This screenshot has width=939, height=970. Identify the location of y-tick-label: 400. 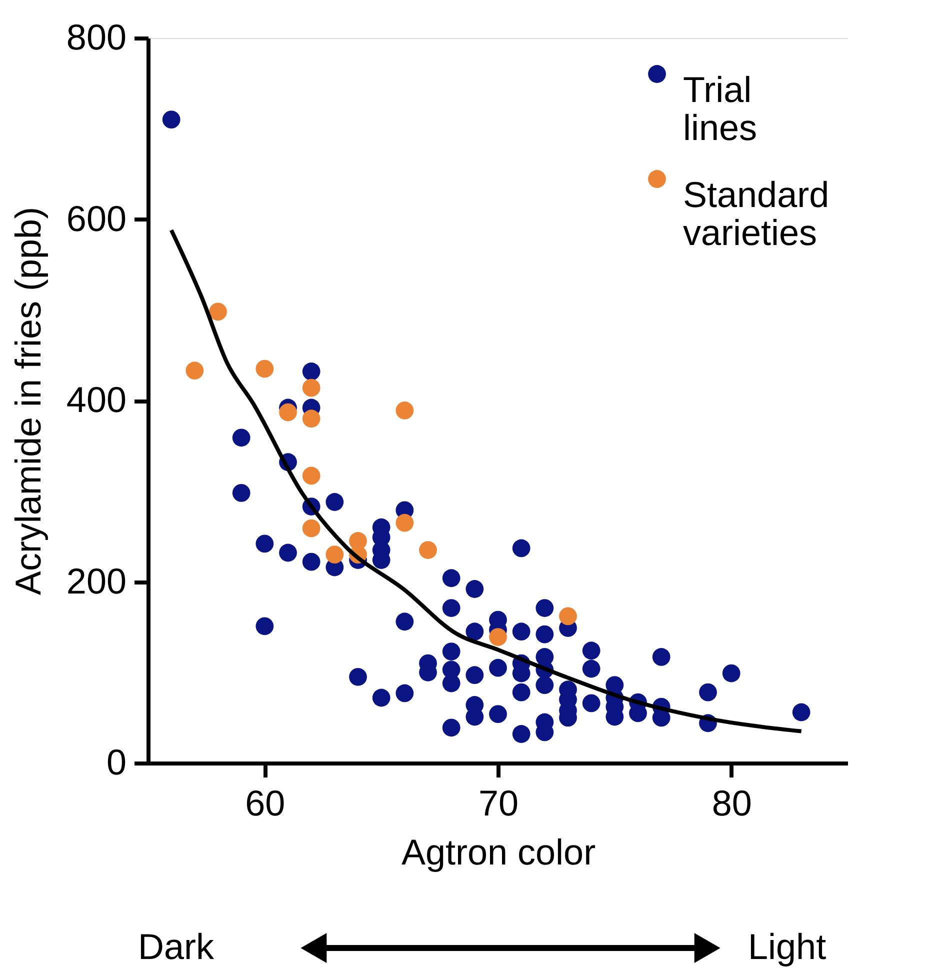
(96, 399).